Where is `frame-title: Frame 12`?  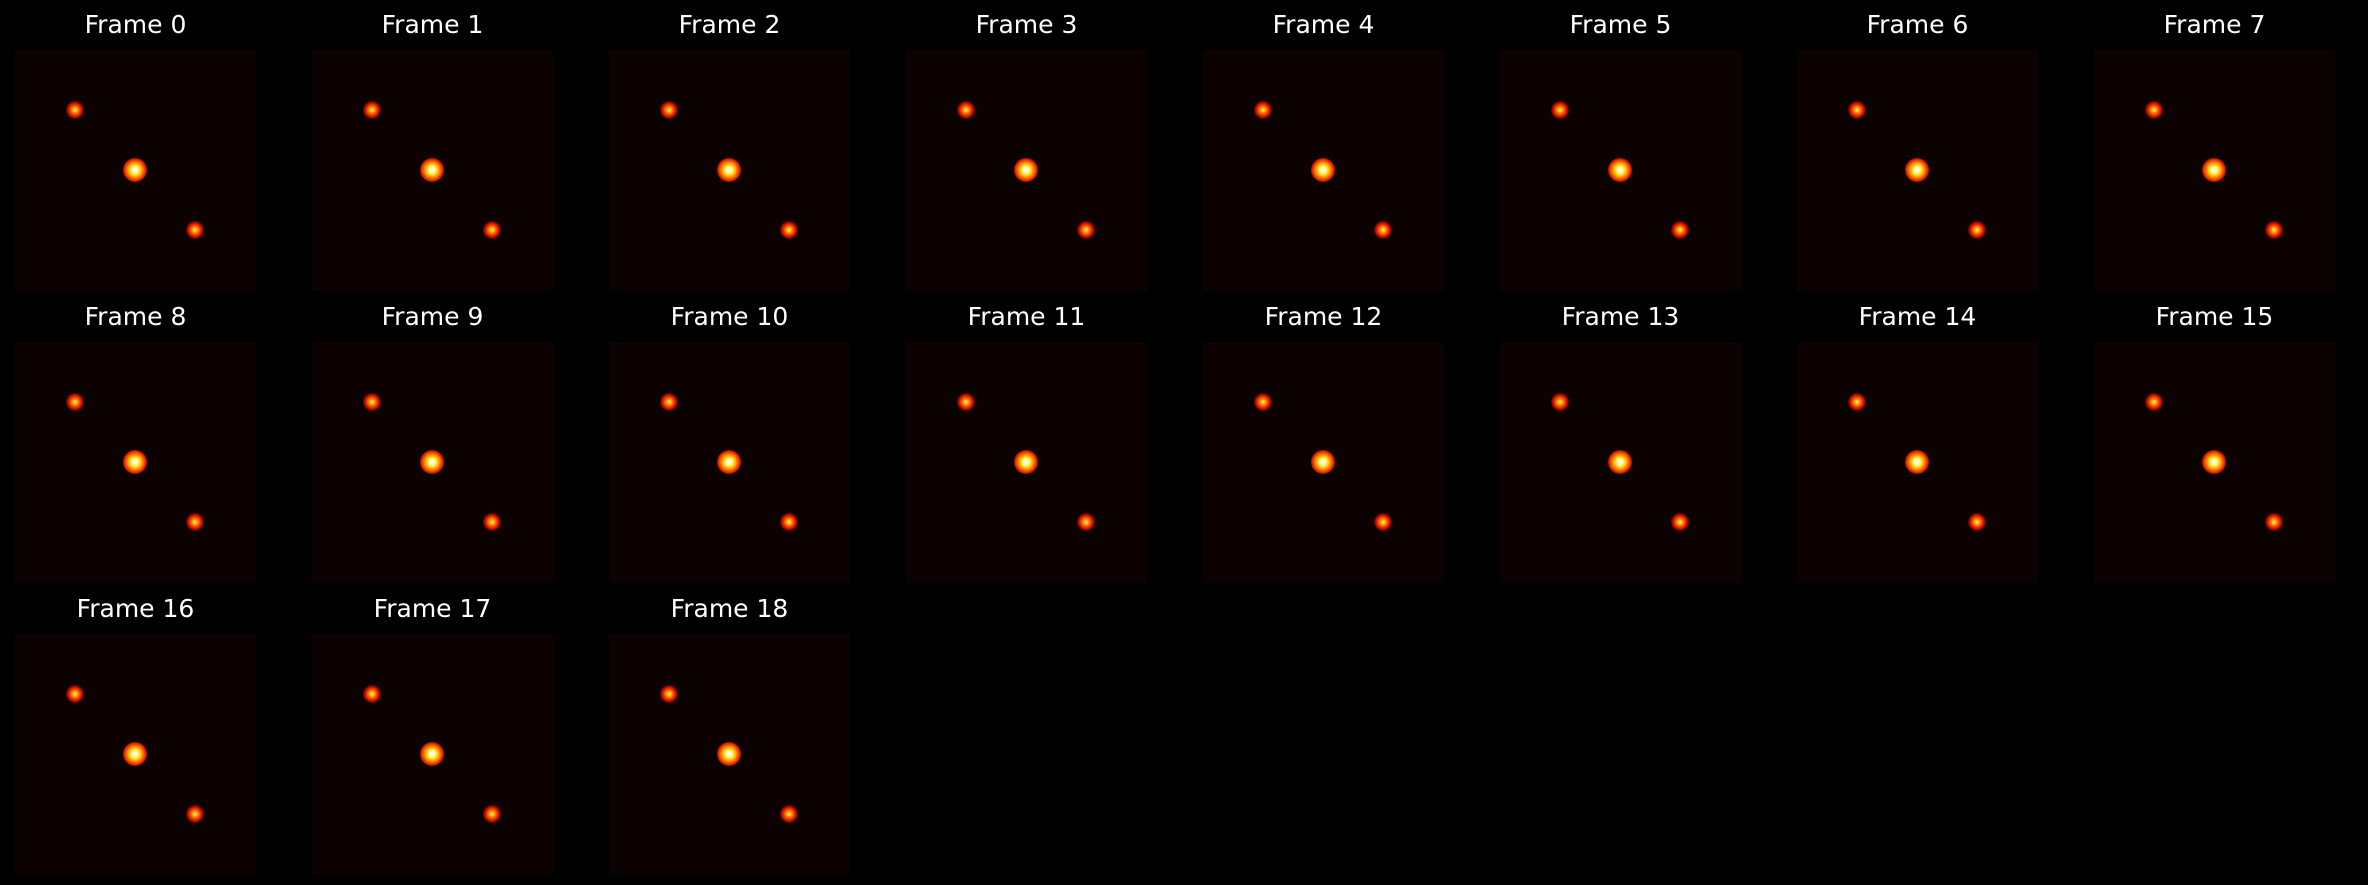
frame-title: Frame 12 is located at coordinates (1323, 316).